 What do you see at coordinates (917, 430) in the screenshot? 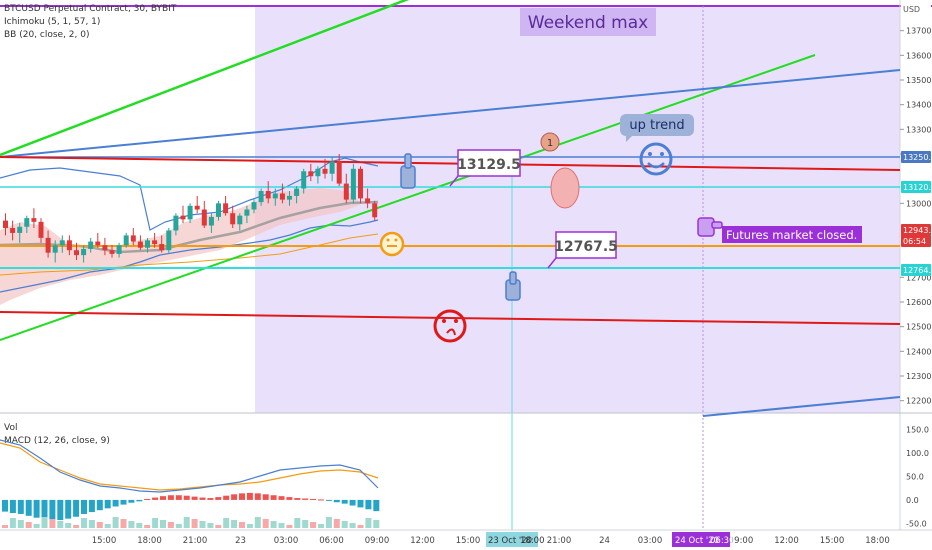
I see `macd-tick-label: 150.0` at bounding box center [917, 430].